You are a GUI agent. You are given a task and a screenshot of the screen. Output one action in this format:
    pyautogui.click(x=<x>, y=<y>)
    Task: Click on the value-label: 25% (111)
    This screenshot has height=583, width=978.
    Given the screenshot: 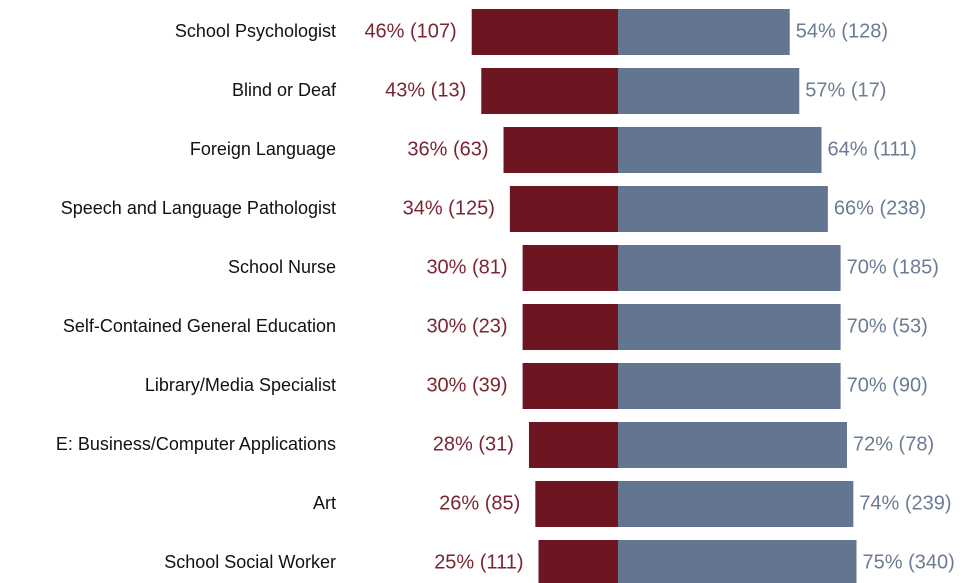 What is the action you would take?
    pyautogui.click(x=478, y=562)
    